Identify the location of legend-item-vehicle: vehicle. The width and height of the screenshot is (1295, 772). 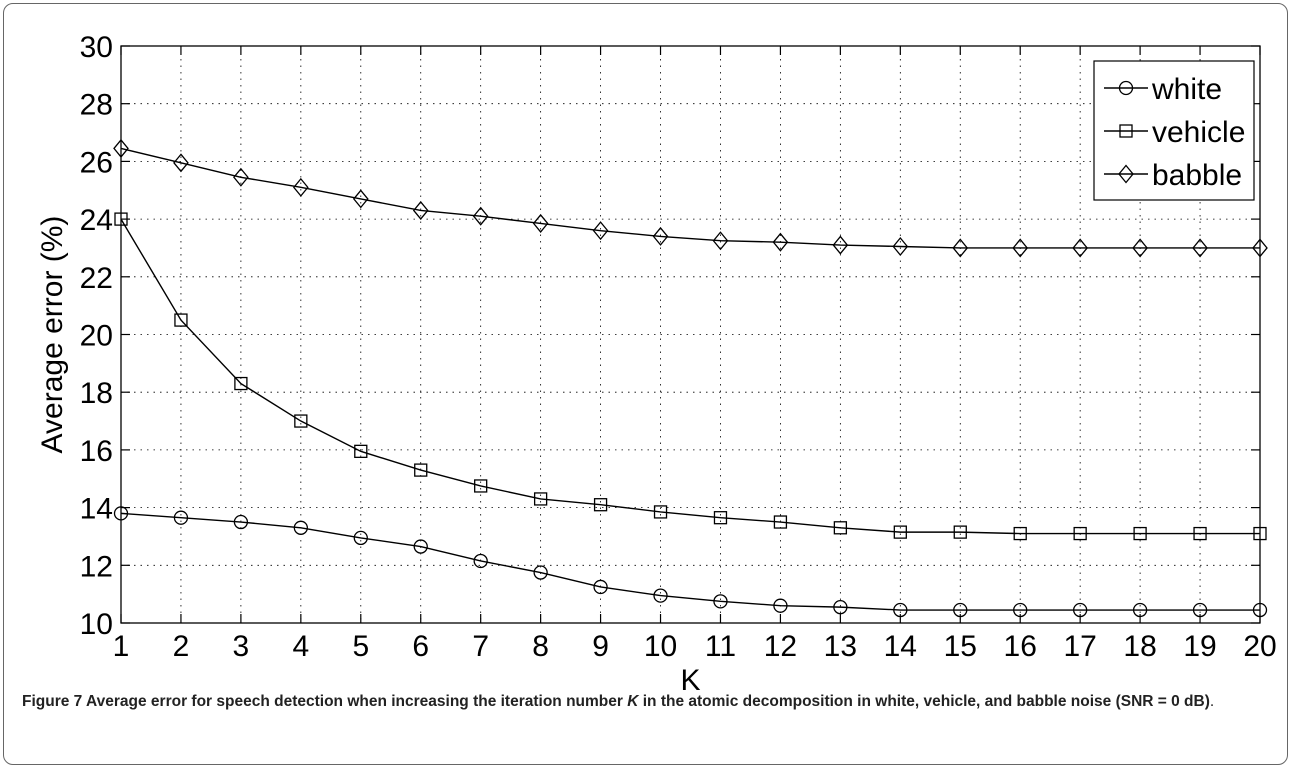
(1174, 132).